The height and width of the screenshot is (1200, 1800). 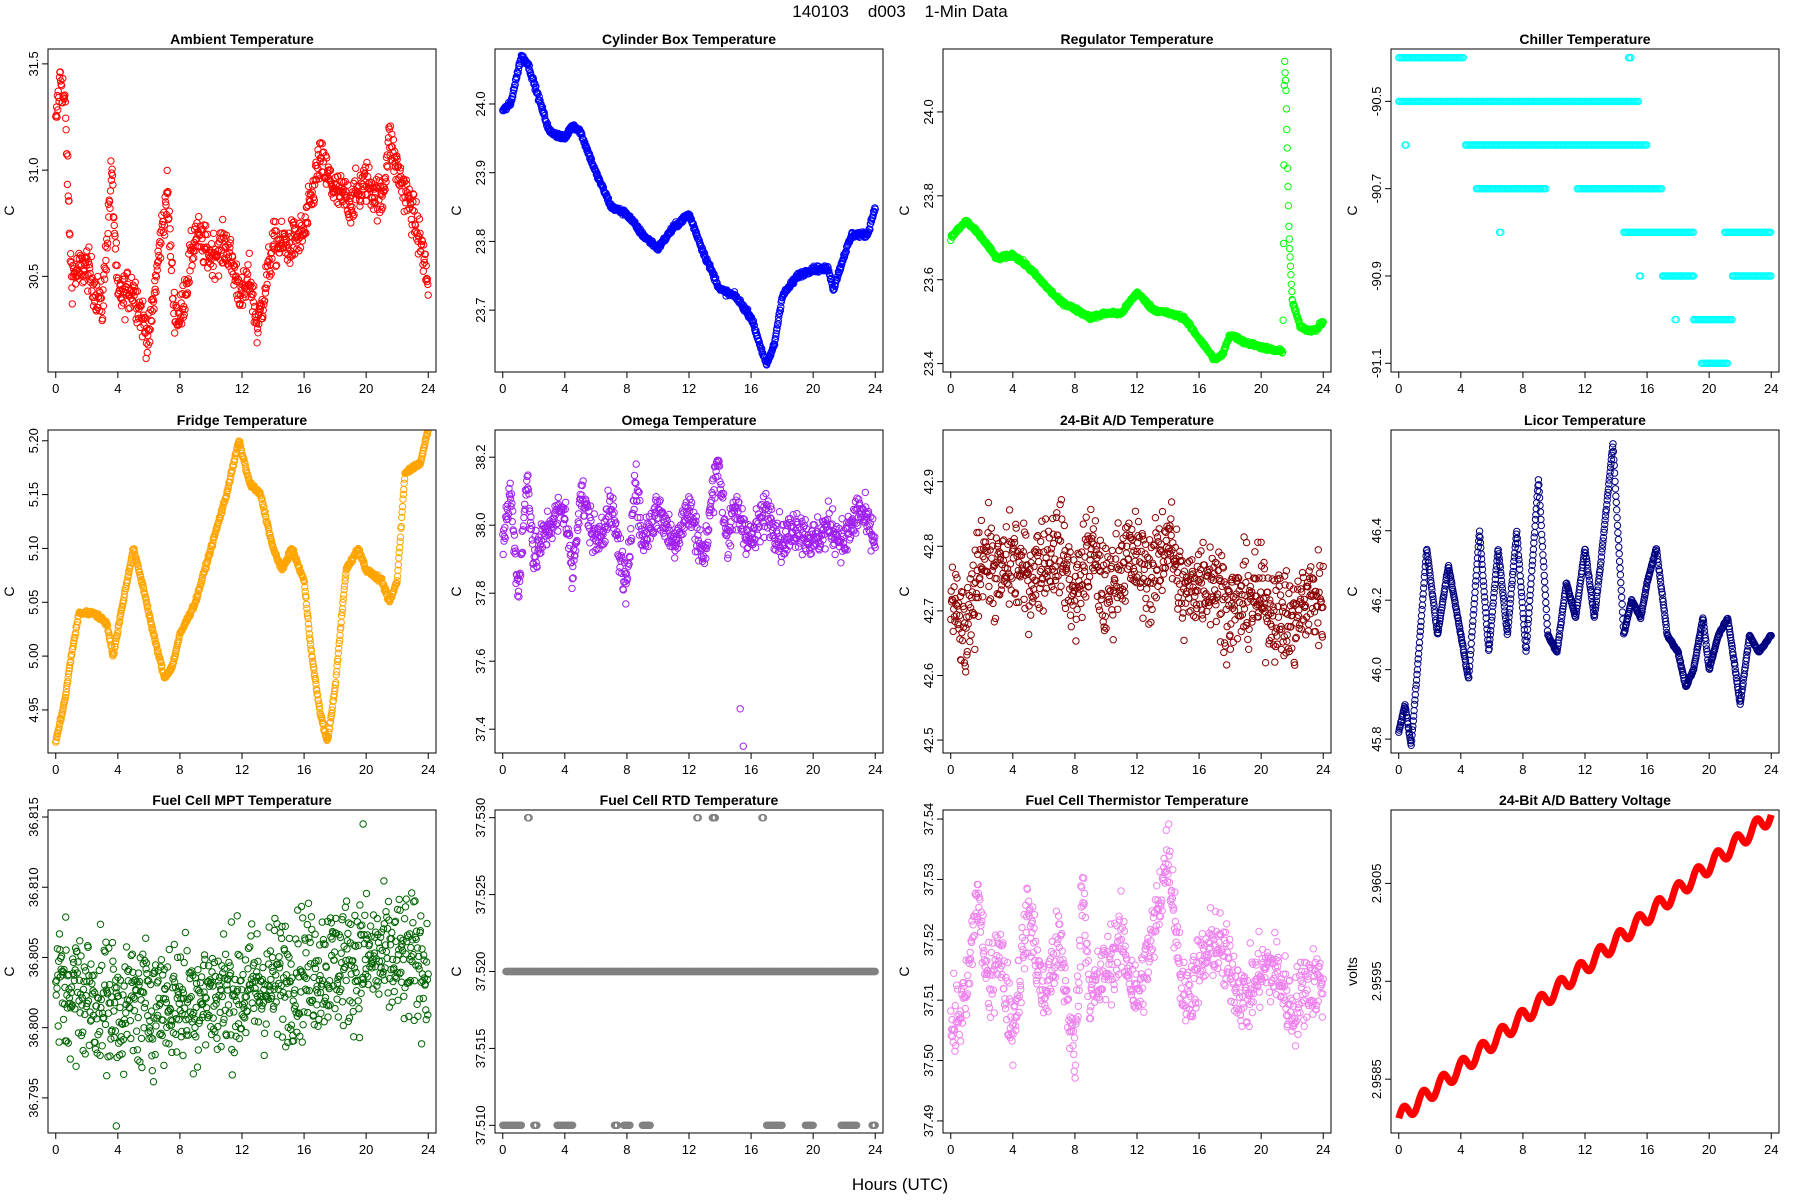 What do you see at coordinates (179, 388) in the screenshot?
I see `x-tick-label: 8` at bounding box center [179, 388].